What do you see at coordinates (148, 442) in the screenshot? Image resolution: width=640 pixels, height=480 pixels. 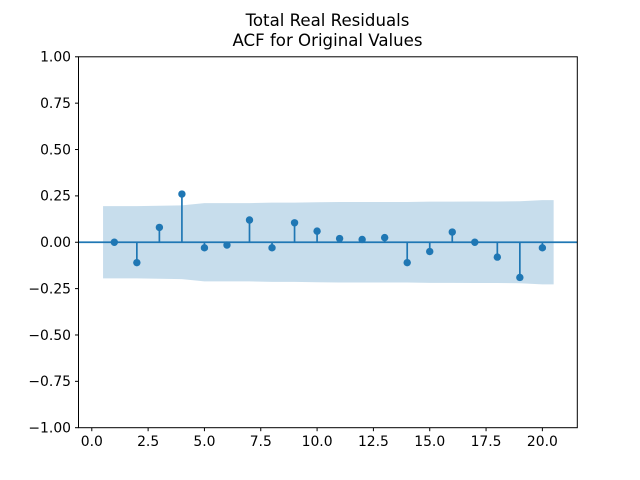 I see `x-tick-label: 2.5` at bounding box center [148, 442].